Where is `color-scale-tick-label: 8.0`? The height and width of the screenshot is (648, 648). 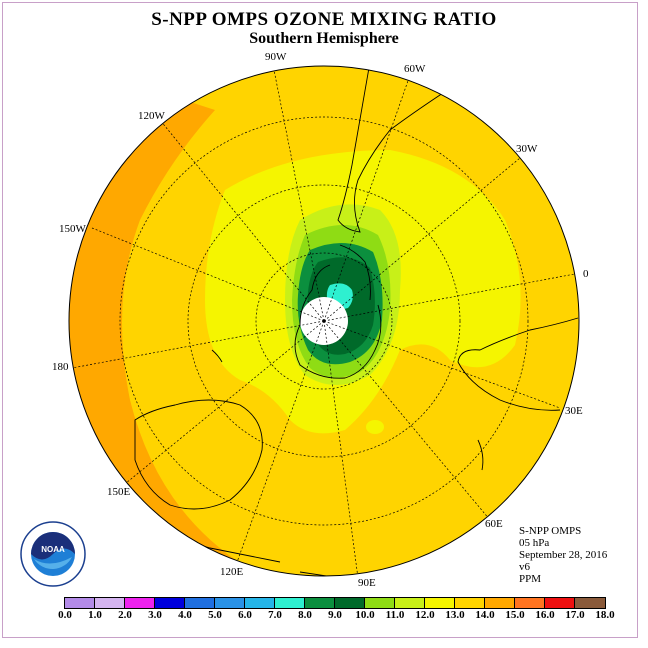
color-scale-tick-label: 8.0 is located at coordinates (305, 615).